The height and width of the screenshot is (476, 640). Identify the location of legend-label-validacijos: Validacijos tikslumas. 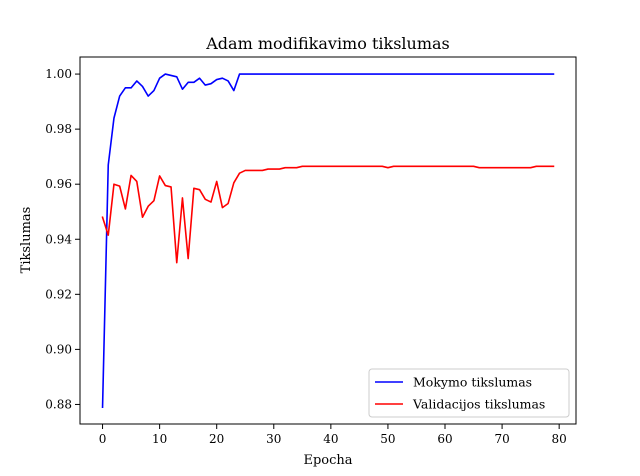
(478, 404).